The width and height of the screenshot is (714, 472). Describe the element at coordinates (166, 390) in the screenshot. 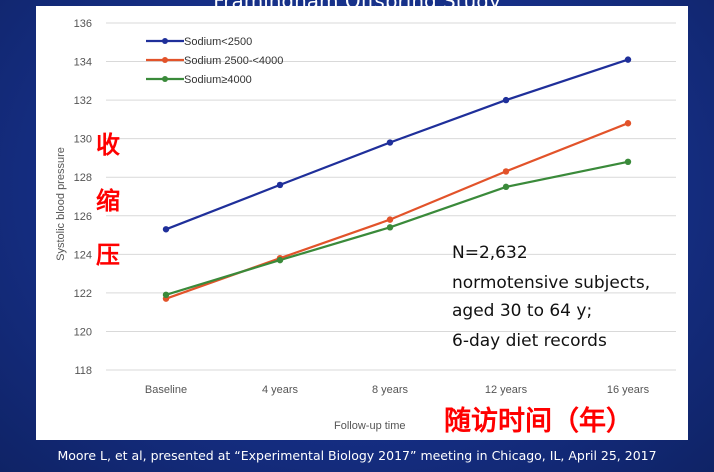

I see `x-tick-label: Baseline` at that location.